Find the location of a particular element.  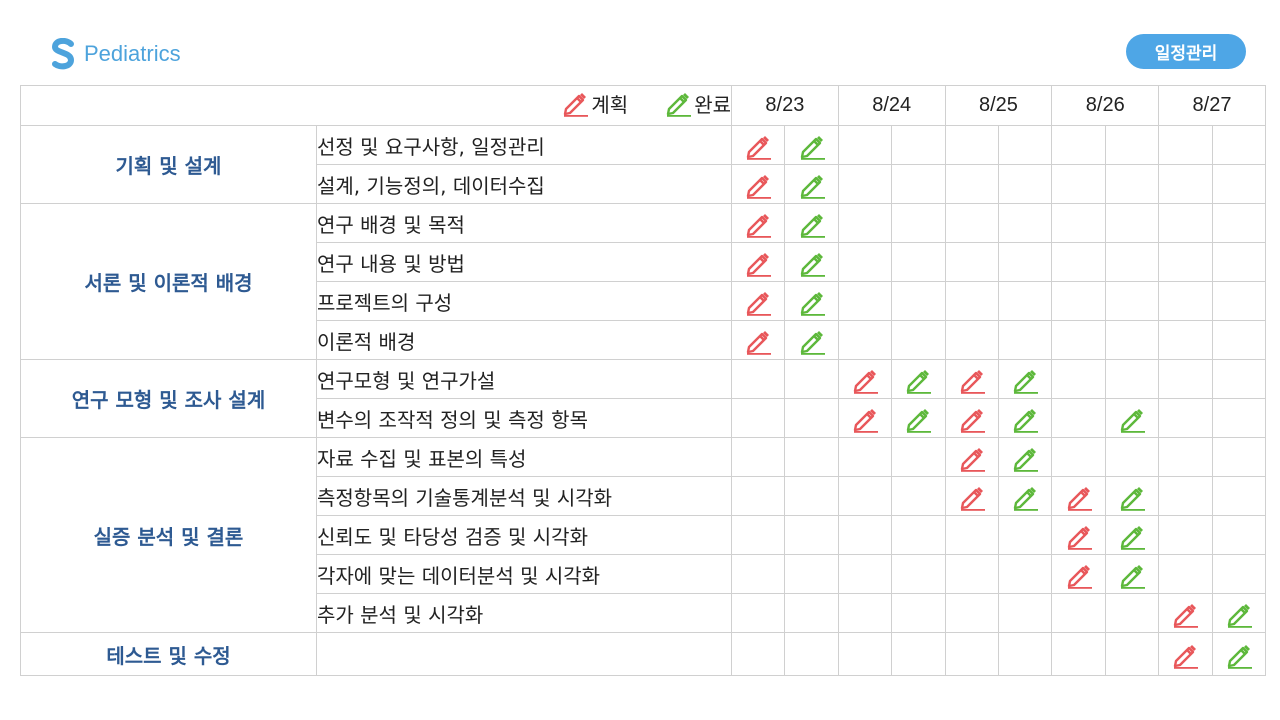

schedule-badge: 일정관리 is located at coordinates (1186, 51).